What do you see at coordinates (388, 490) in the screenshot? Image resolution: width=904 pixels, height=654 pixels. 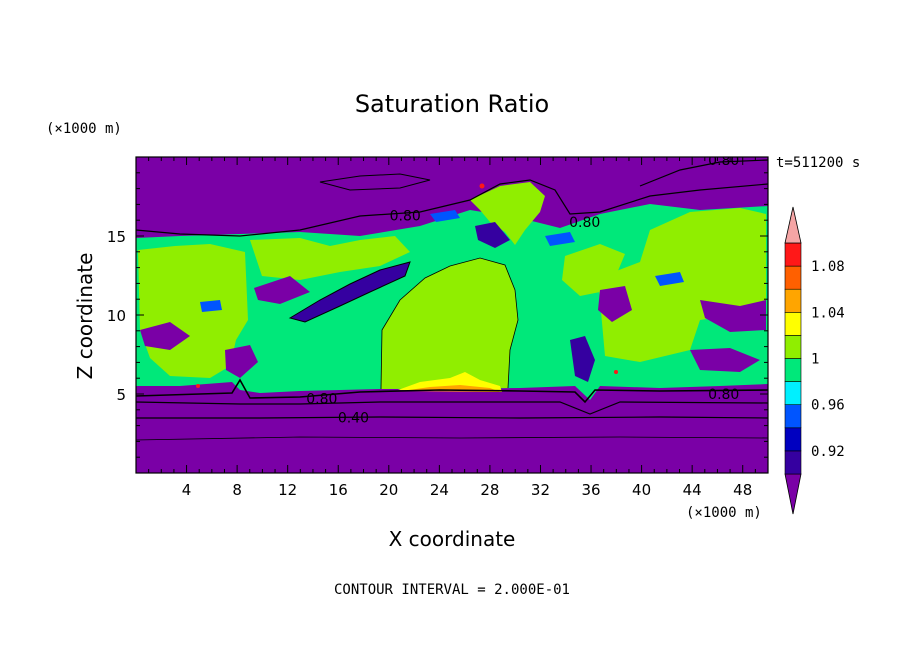 I see `x-tick-label: 20` at bounding box center [388, 490].